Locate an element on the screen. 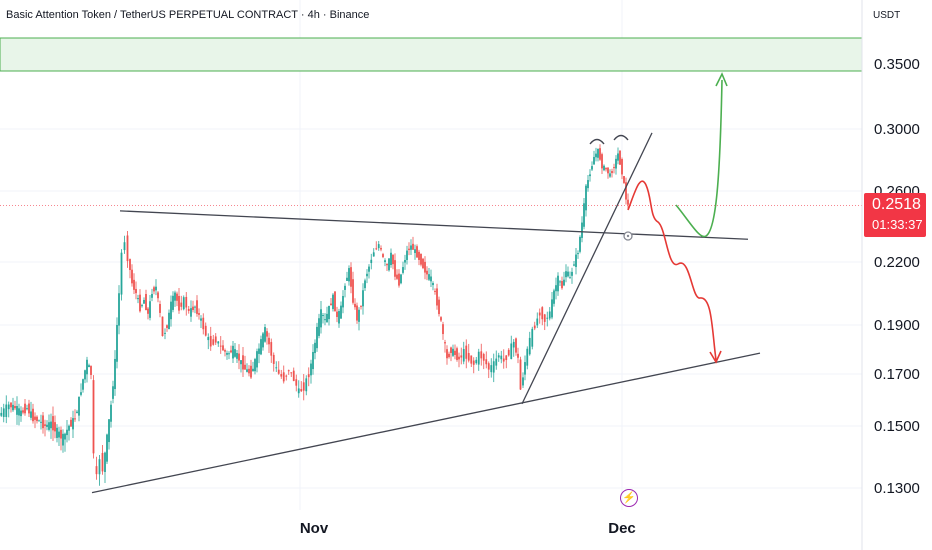  bearish-projection-arrow is located at coordinates (672, 270).